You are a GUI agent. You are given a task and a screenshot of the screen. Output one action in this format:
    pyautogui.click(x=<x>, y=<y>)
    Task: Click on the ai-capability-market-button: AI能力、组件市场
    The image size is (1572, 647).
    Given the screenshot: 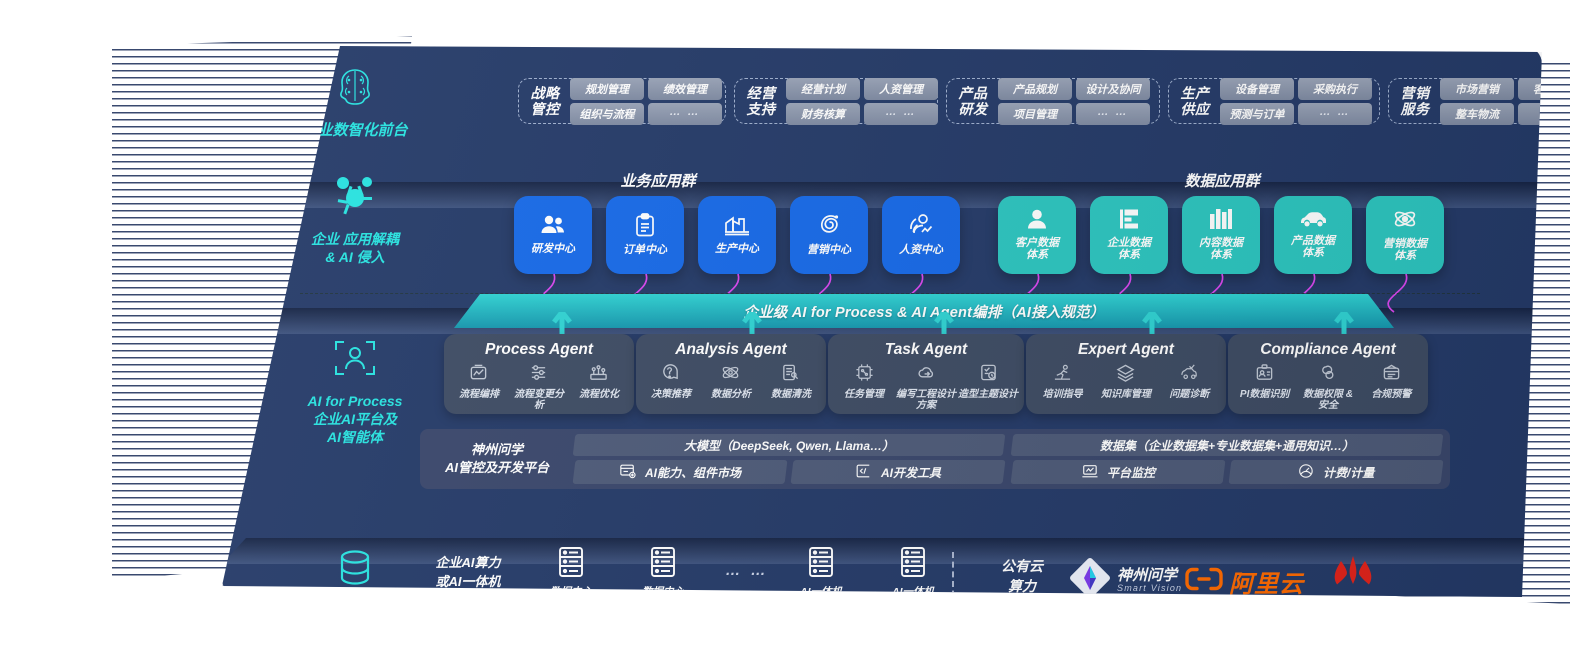 What is the action you would take?
    pyautogui.click(x=680, y=472)
    